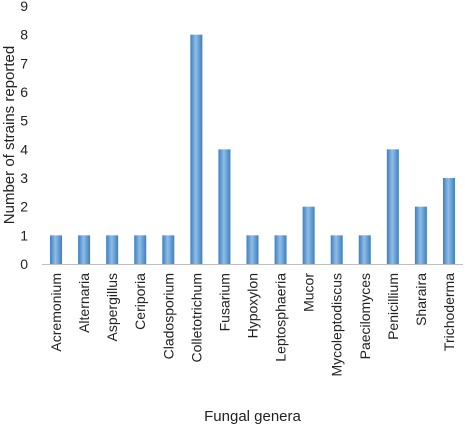 This screenshot has width=465, height=429. What do you see at coordinates (337, 325) in the screenshot?
I see `x-tick-label: Mycoleptodiscus` at bounding box center [337, 325].